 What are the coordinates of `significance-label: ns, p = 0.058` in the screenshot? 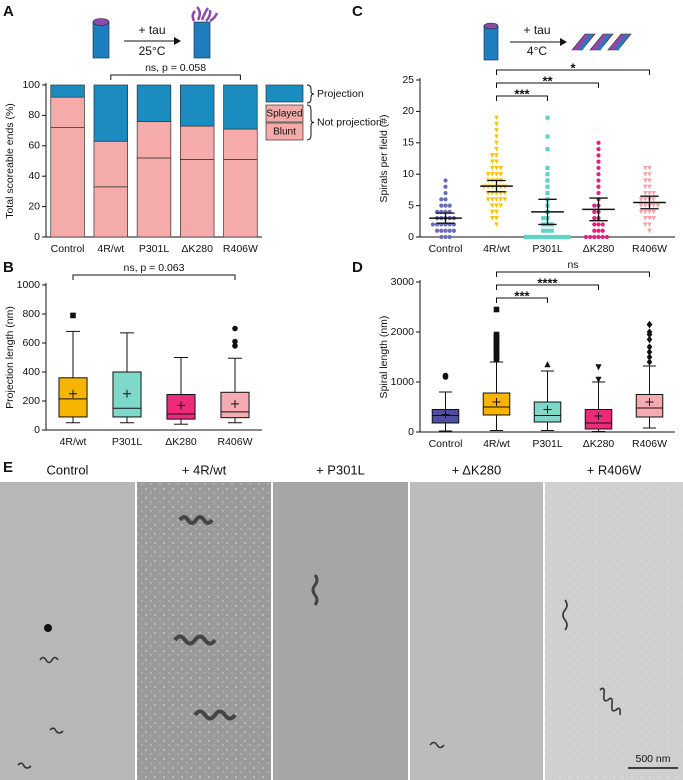 It's located at (175, 68).